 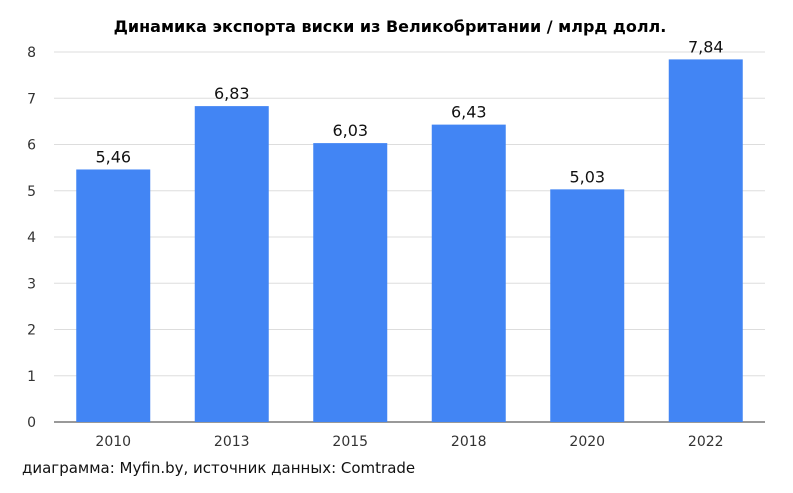 I want to click on data-label: 6,83, so click(x=232, y=93).